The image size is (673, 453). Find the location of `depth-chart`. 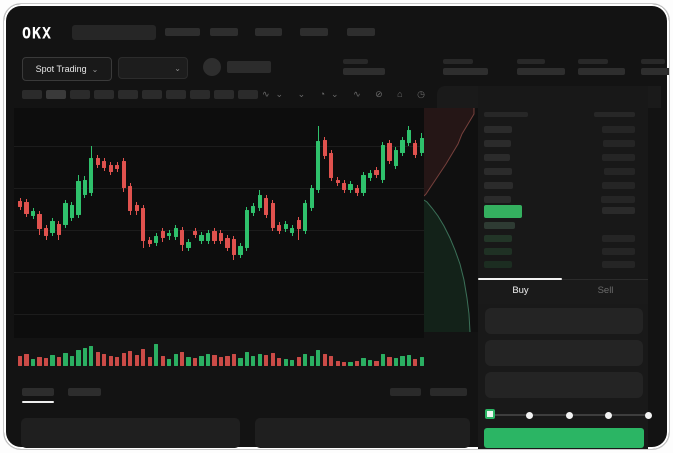

depth-chart is located at coordinates (451, 220).